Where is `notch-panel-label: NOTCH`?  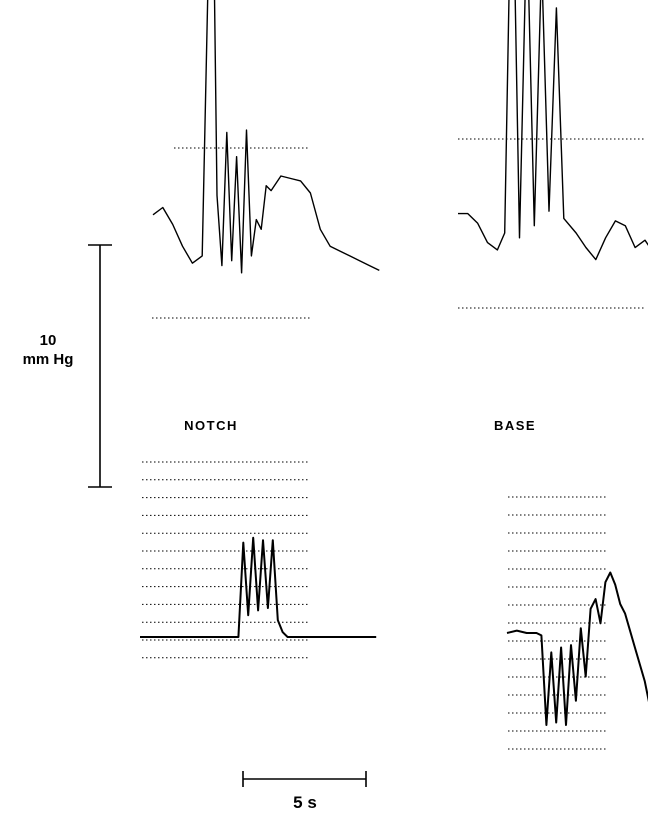
notch-panel-label: NOTCH is located at coordinates (211, 425).